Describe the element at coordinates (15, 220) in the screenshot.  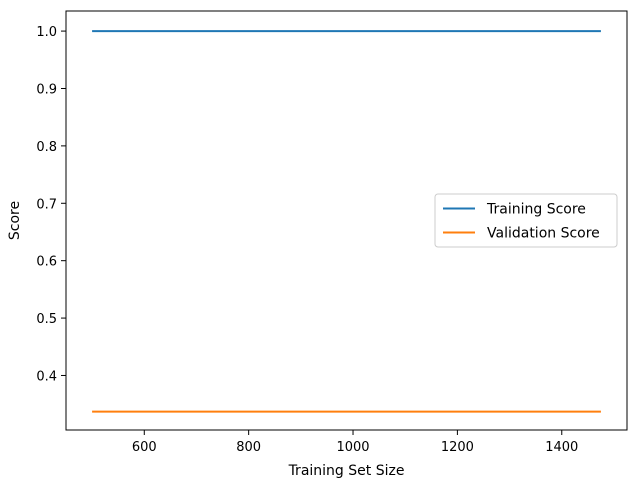
I see `y-axis-label: Score` at that location.